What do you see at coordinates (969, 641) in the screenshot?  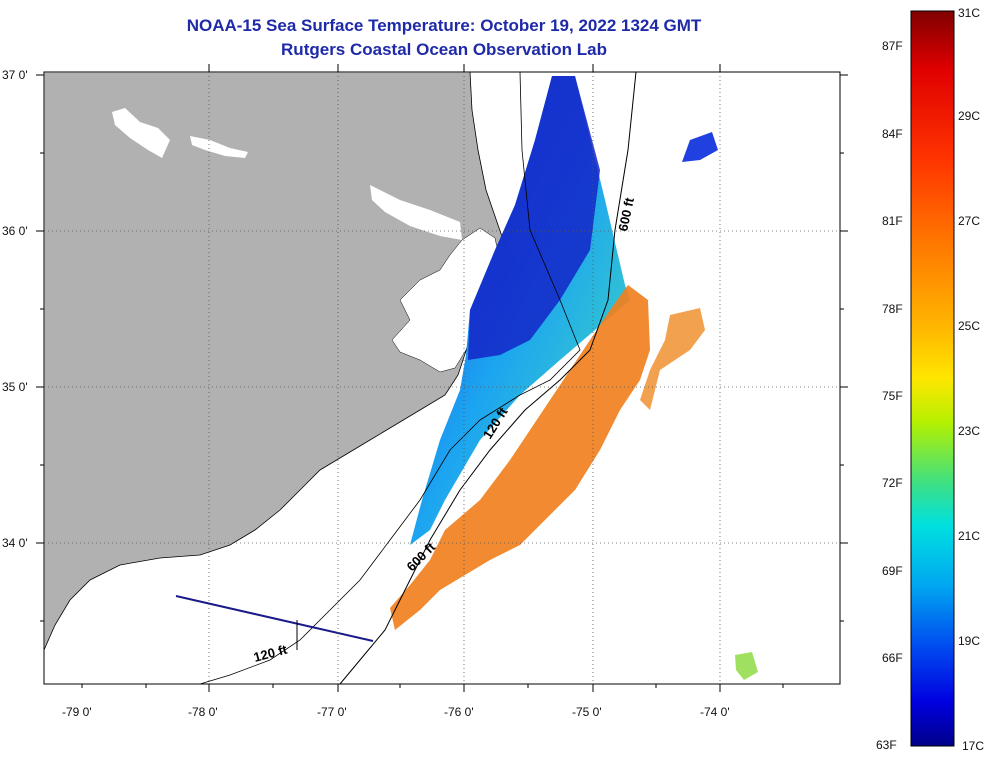 I see `colorbar-c-label: 19C` at bounding box center [969, 641].